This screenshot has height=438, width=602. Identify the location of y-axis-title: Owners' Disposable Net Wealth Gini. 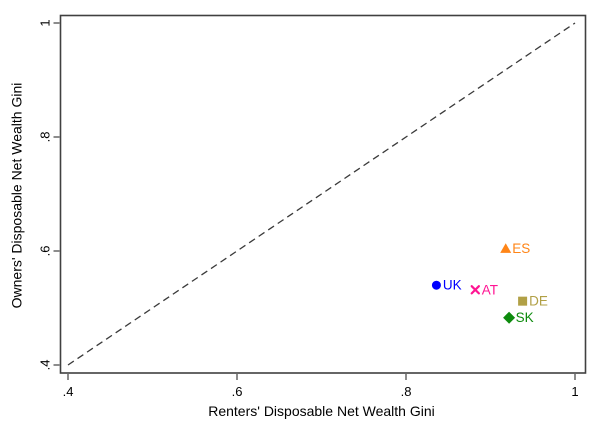
(16, 195).